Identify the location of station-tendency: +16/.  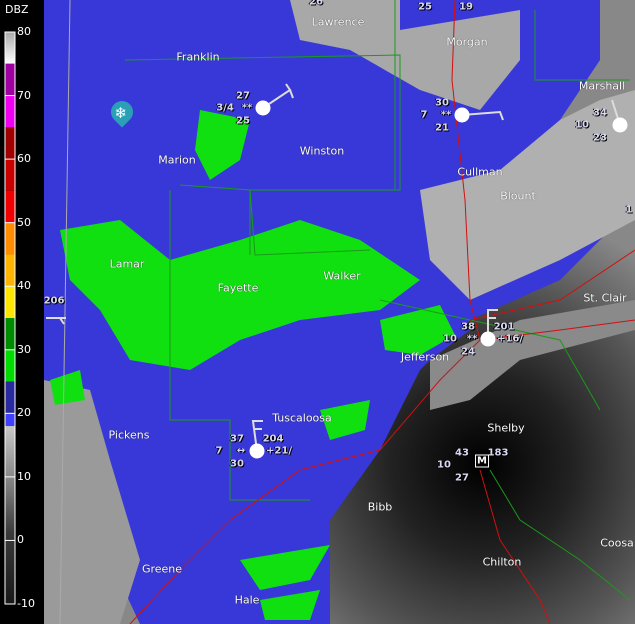
(510, 339).